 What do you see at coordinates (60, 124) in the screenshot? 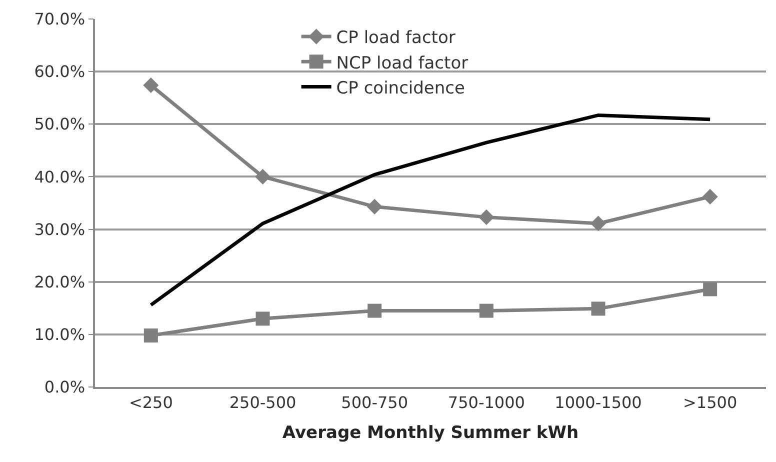
I see `y-tick-label: 50.0%` at bounding box center [60, 124].